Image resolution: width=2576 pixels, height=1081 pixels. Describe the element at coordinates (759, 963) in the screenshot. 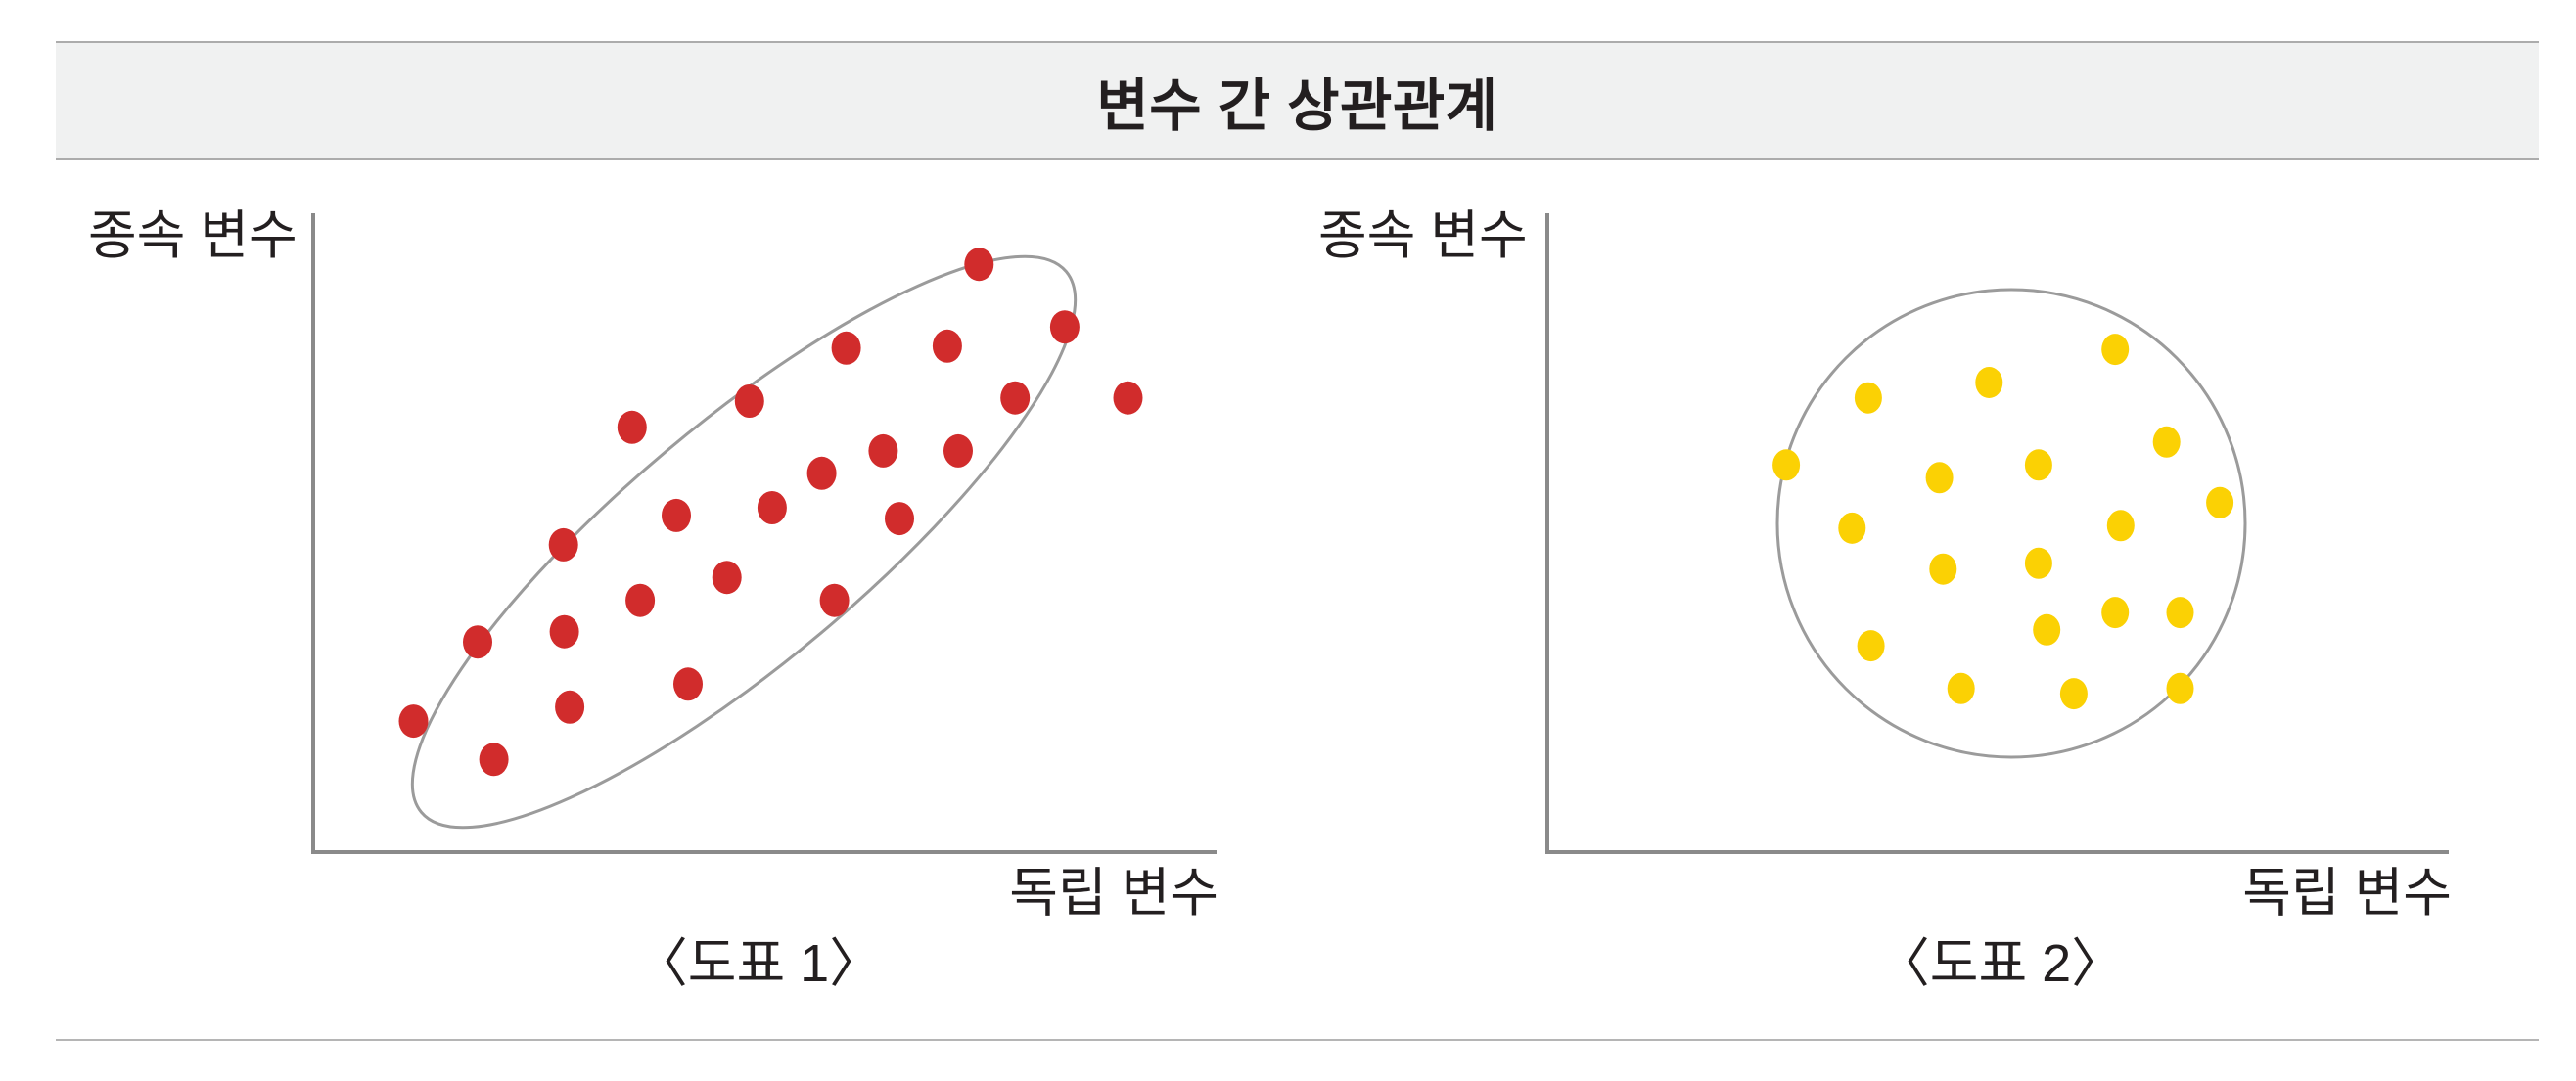

I see `chart1-caption: 〈도표 1〉` at that location.